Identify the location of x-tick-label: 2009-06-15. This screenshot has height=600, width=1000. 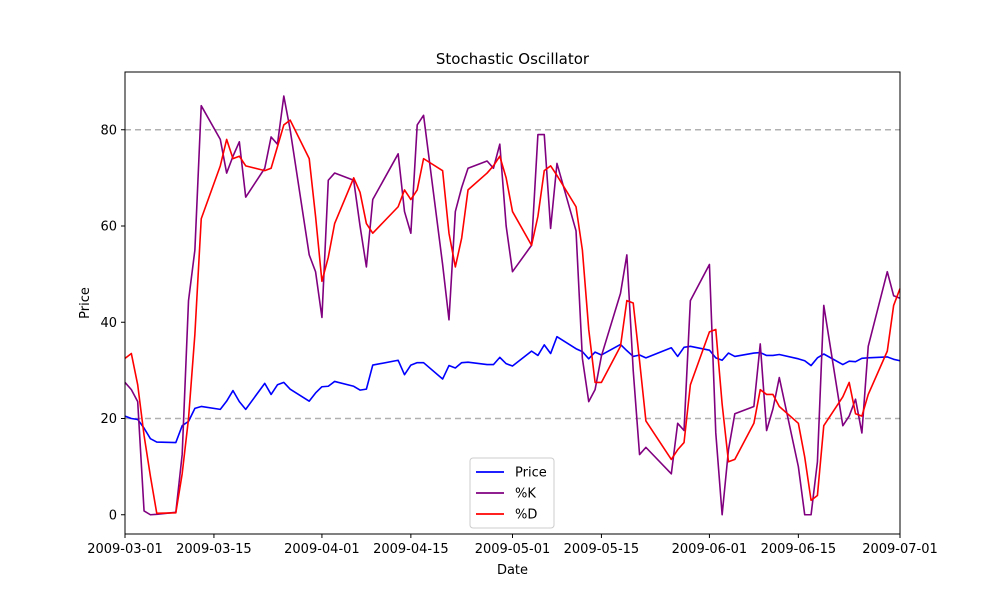
(799, 549).